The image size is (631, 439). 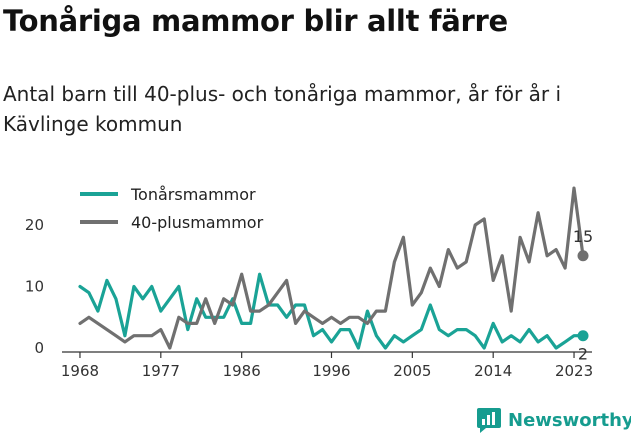 I want to click on newsworthy-logo-icon, so click(x=489, y=420).